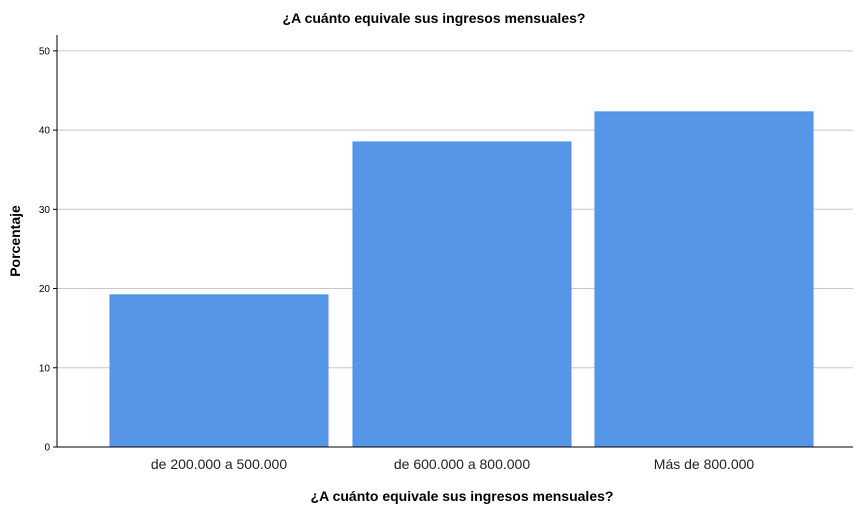 This screenshot has width=856, height=506. What do you see at coordinates (45, 51) in the screenshot?
I see `y-tick-label: 50` at bounding box center [45, 51].